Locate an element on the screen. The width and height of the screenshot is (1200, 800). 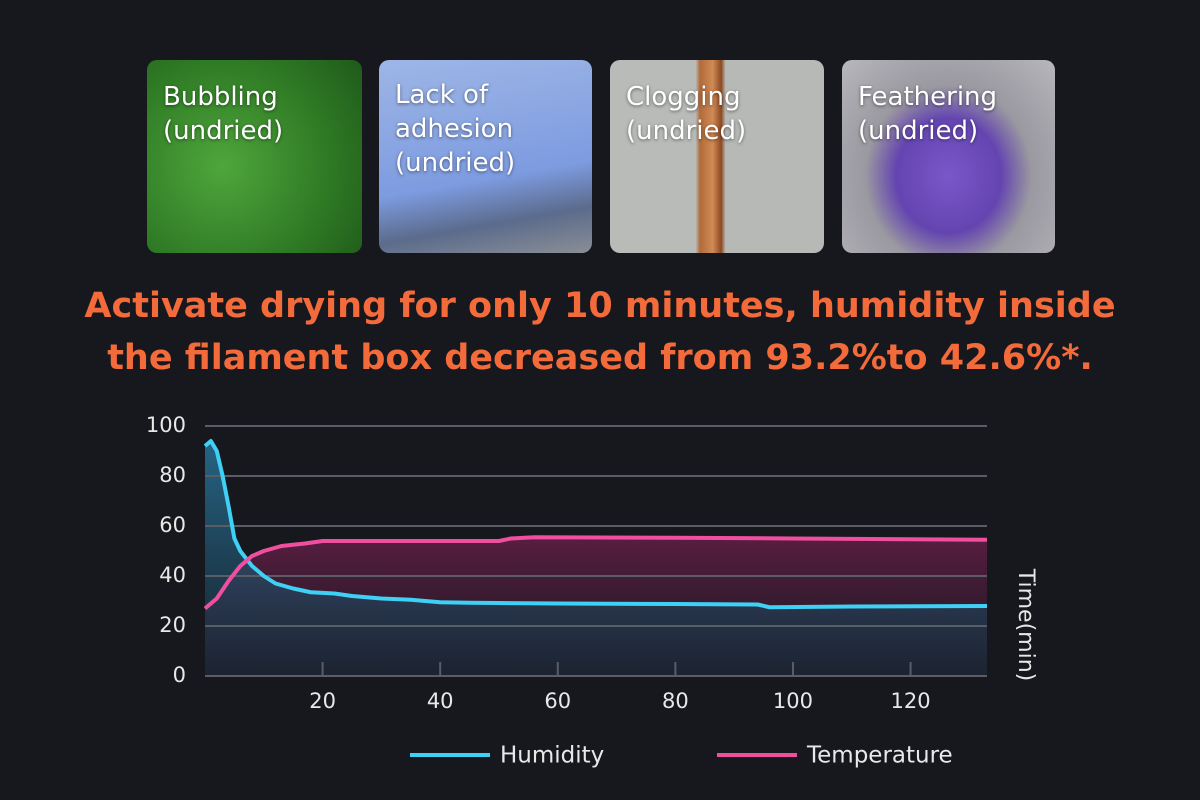
x-tick-label: 60 is located at coordinates (557, 701).